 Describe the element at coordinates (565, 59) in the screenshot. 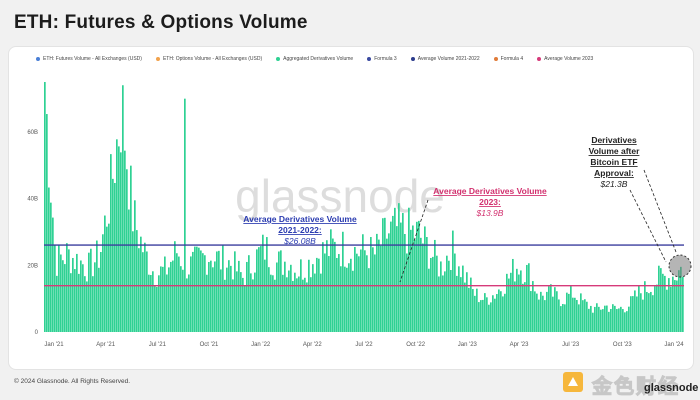

I see `legend-item: Average Volume 2023` at that location.